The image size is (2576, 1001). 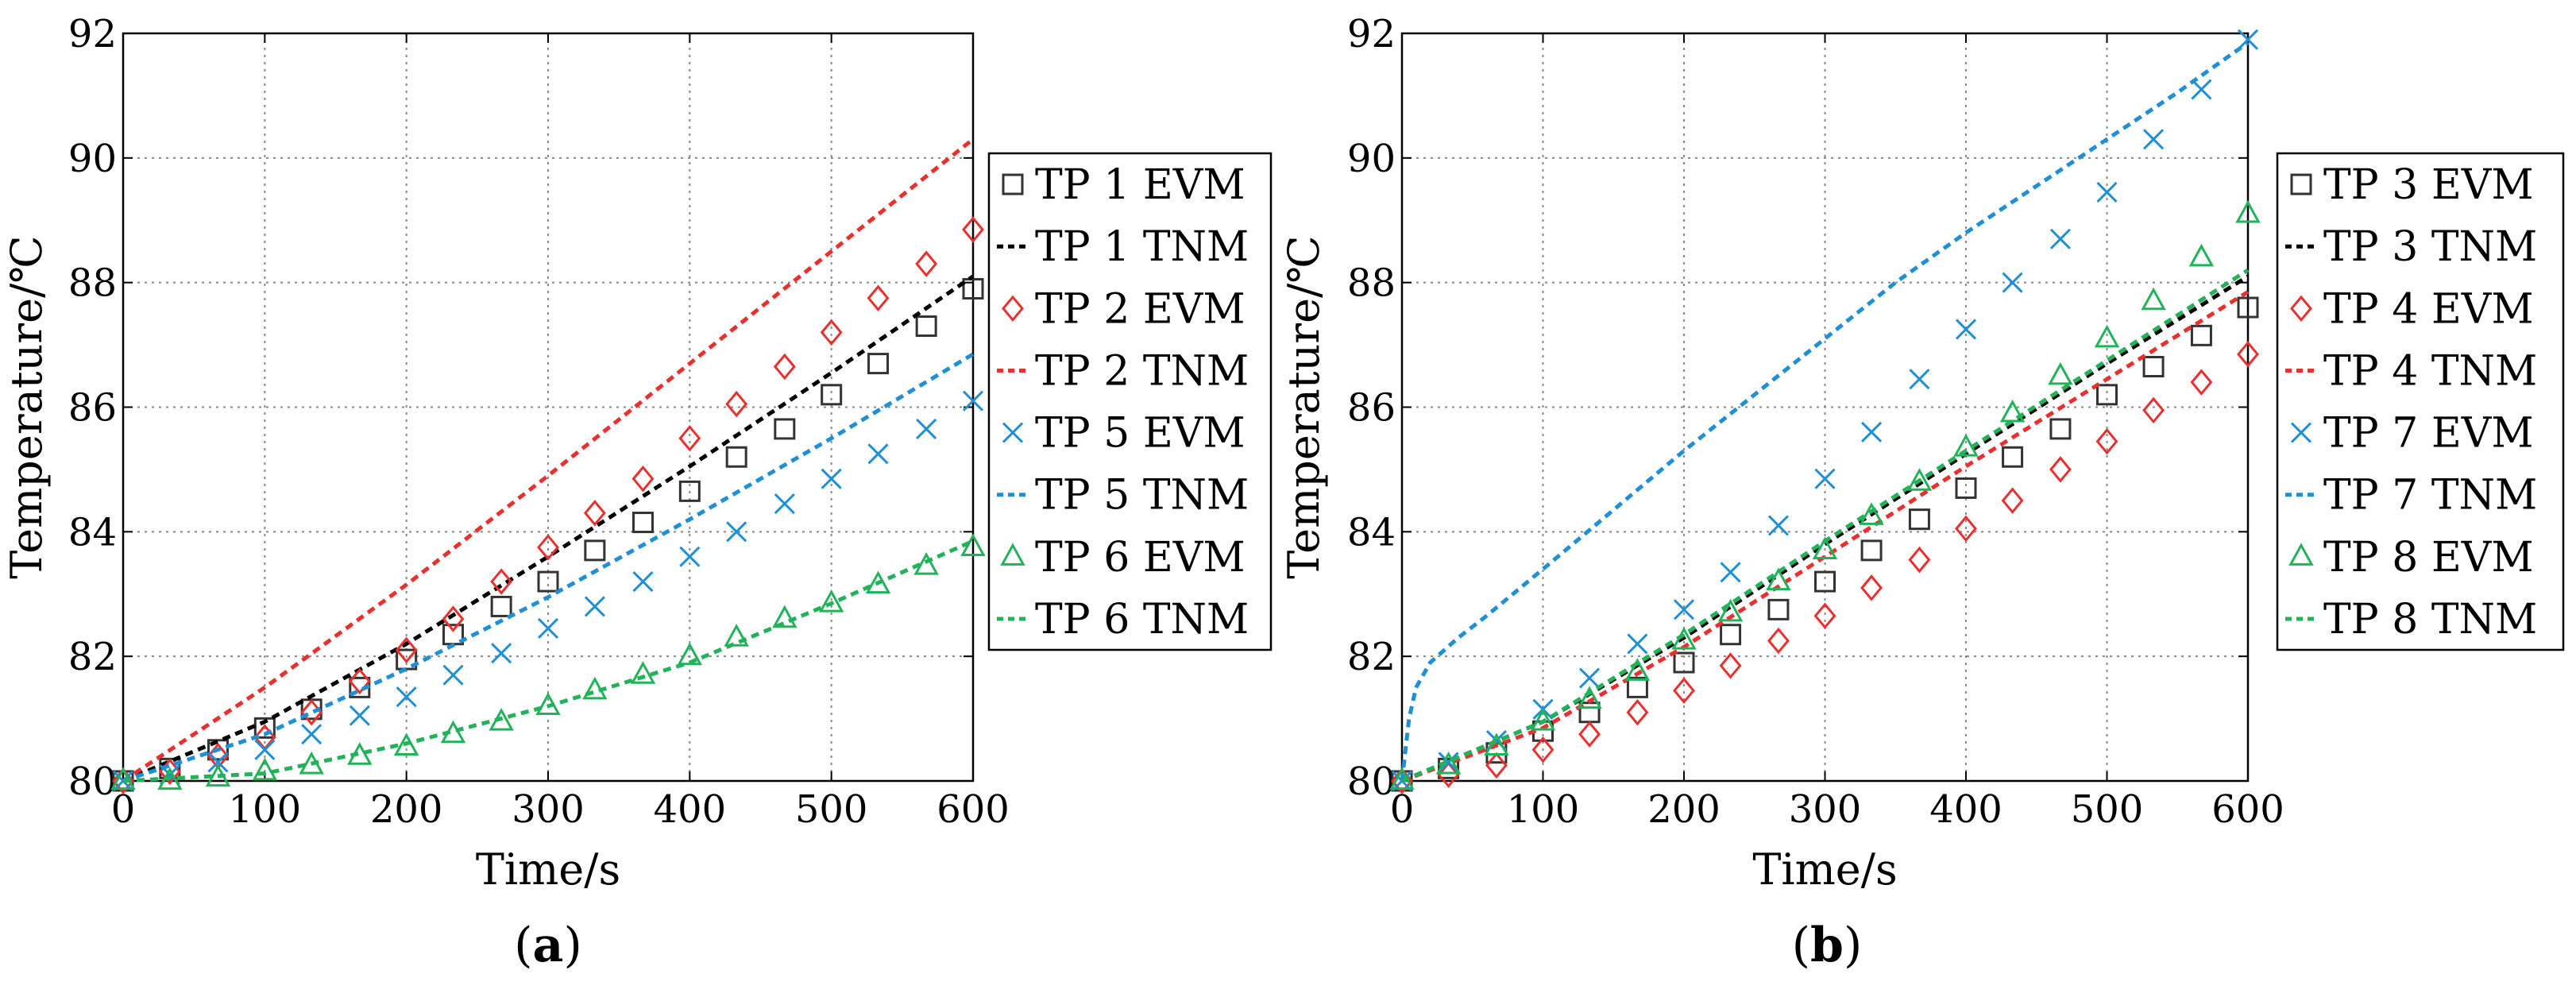 What do you see at coordinates (2301, 184) in the screenshot?
I see `legend-swatch-tp-3-evm` at bounding box center [2301, 184].